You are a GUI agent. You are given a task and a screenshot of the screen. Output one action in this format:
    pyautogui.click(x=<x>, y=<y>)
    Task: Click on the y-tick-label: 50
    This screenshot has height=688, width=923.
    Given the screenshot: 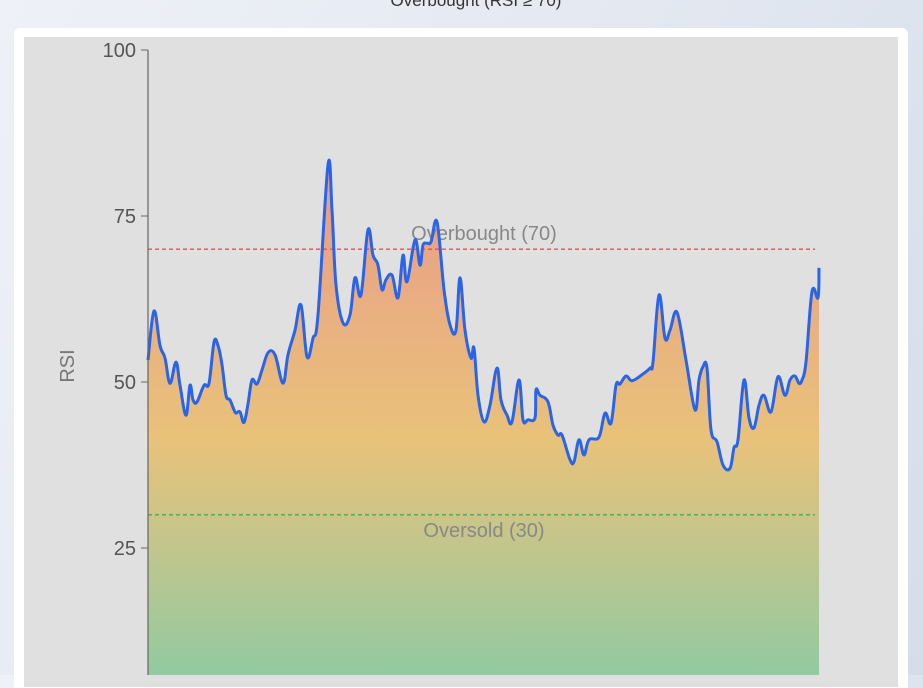 What is the action you would take?
    pyautogui.click(x=125, y=383)
    